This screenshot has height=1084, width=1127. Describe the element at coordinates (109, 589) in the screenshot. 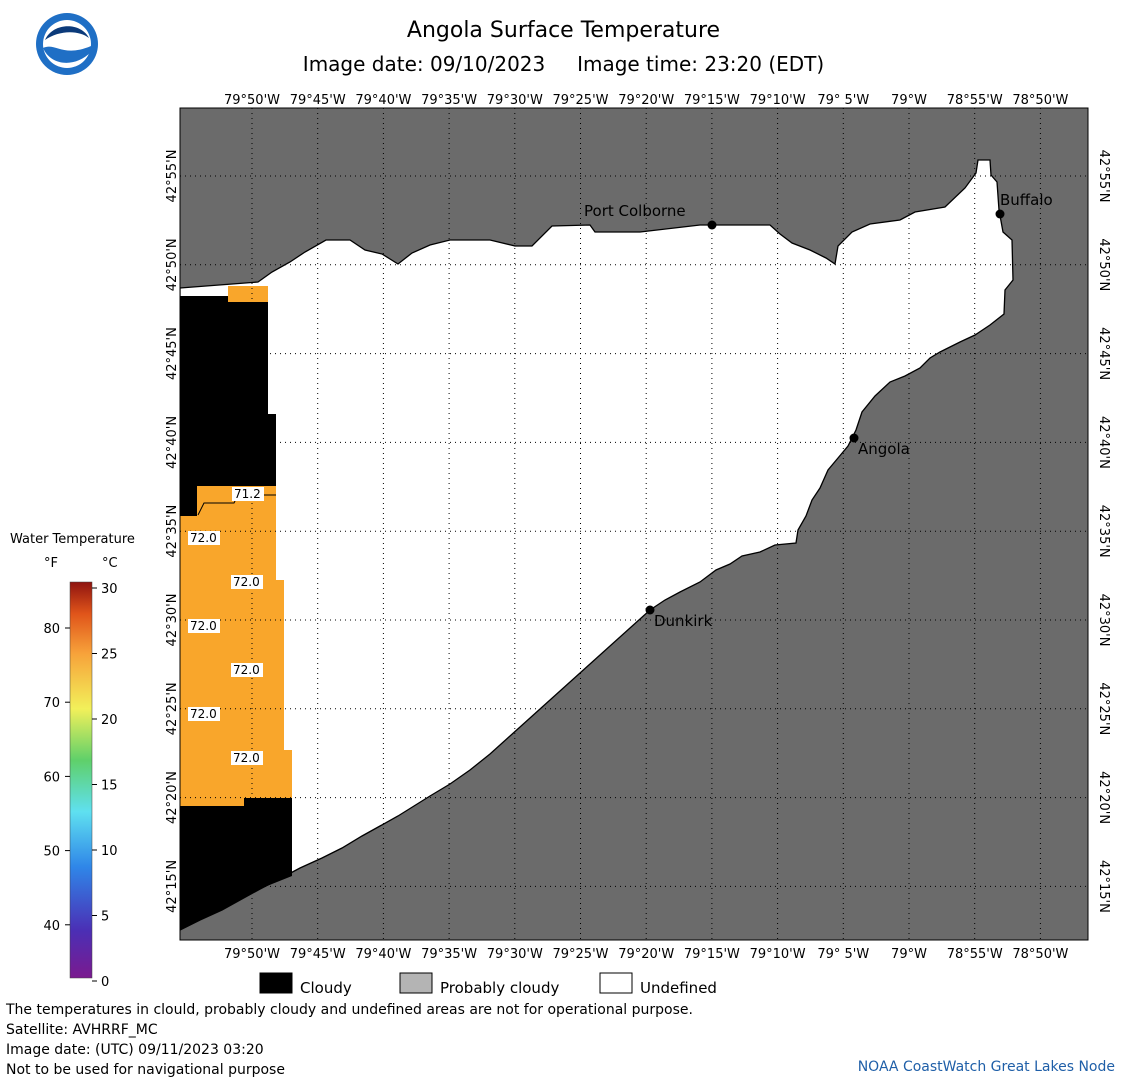

I see `c-tick-label: 30` at that location.